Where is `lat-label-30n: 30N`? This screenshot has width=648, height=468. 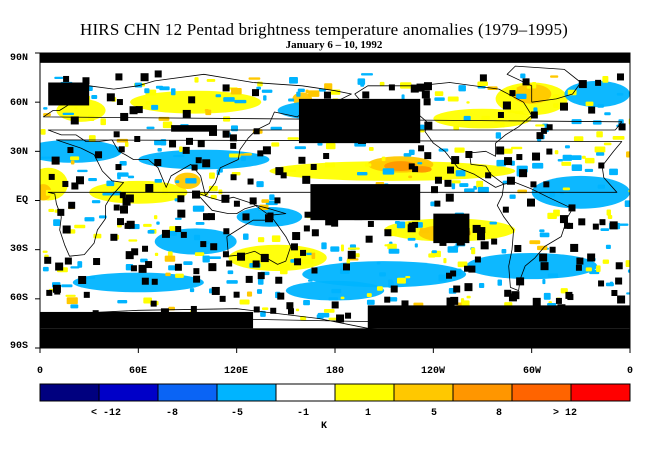 lat-label-30n: 30N is located at coordinates (18, 152).